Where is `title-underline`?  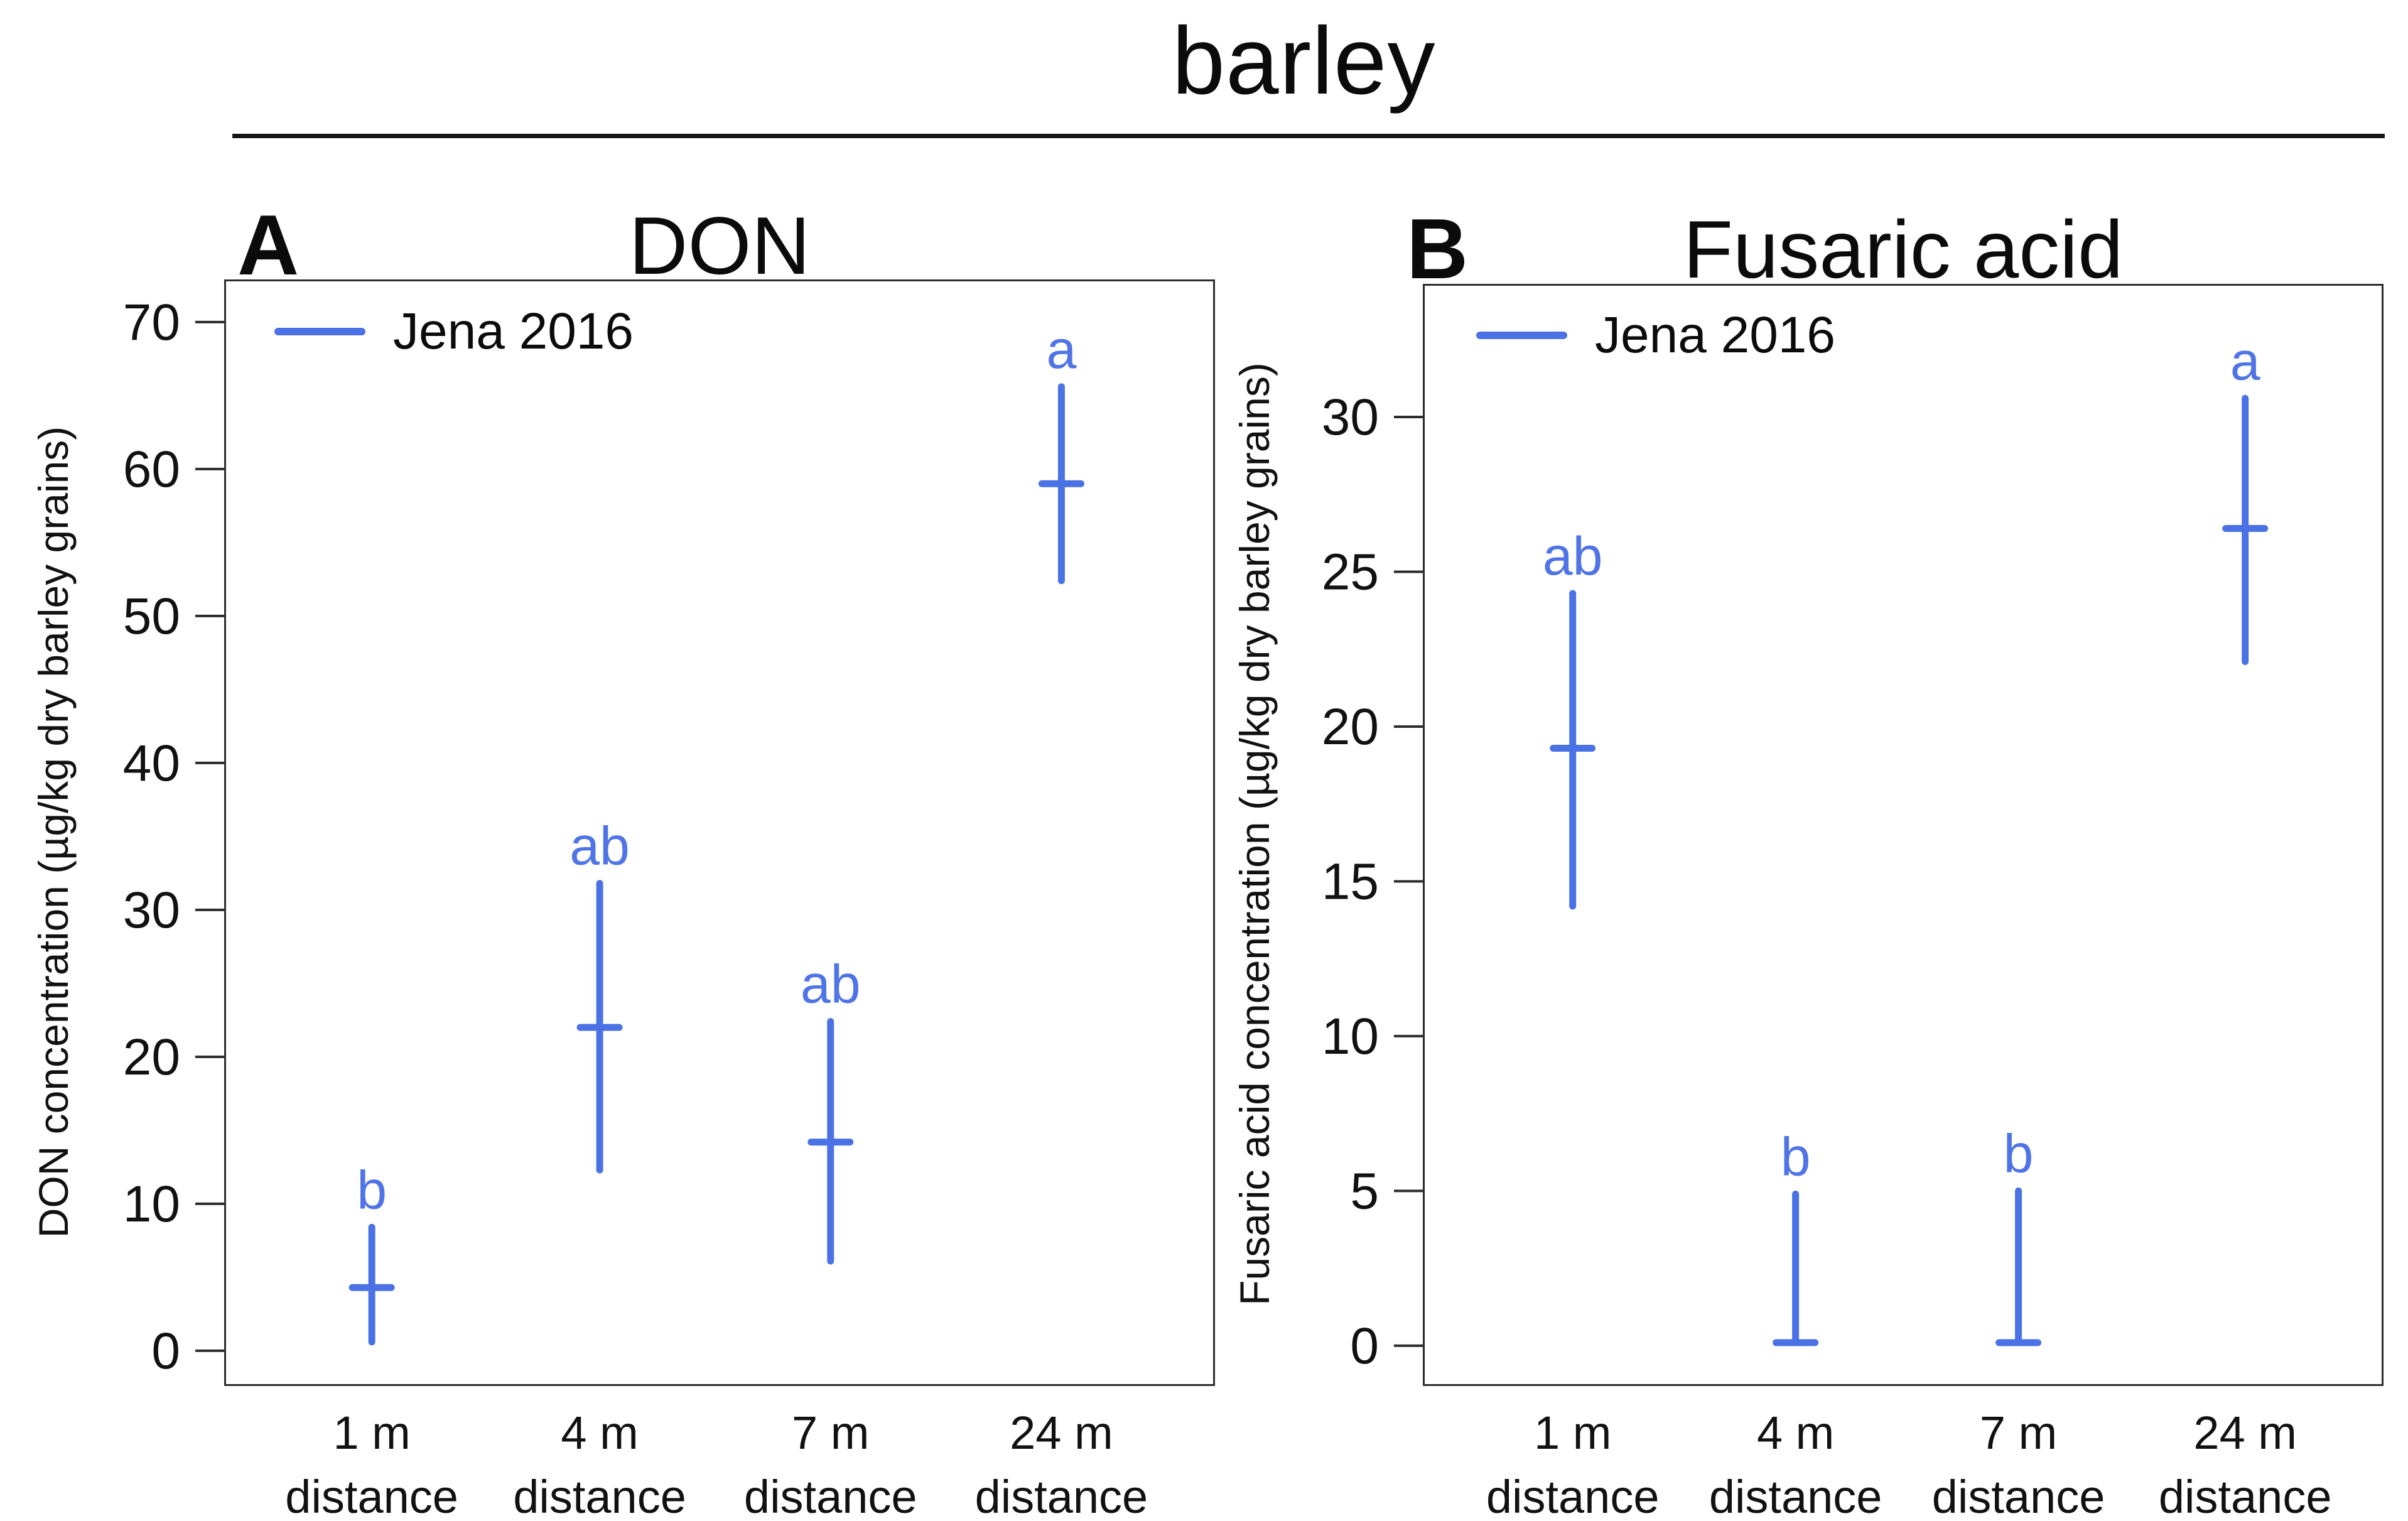 title-underline is located at coordinates (1309, 136).